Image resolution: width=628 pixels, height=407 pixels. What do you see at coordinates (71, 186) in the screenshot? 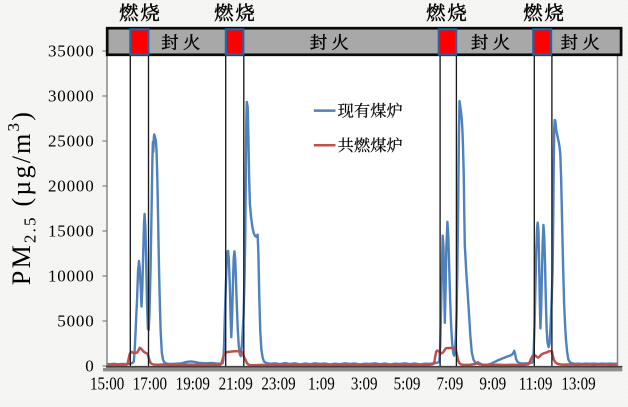
I see `svg-text: 20000` at bounding box center [71, 186].